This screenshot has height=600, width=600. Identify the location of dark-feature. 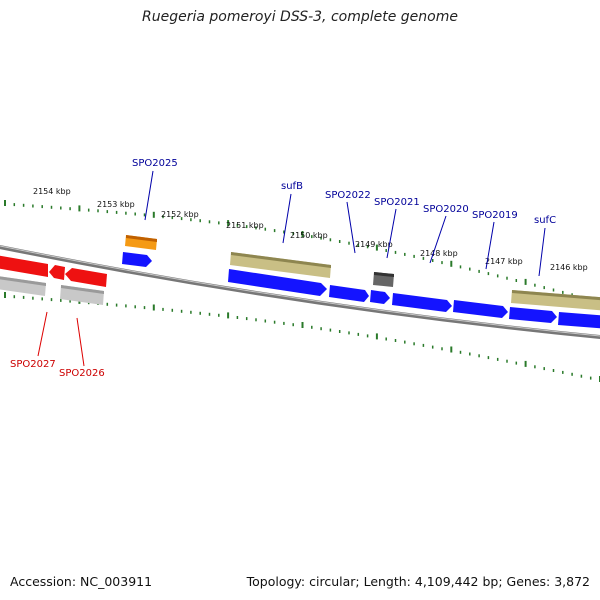
(383, 279).